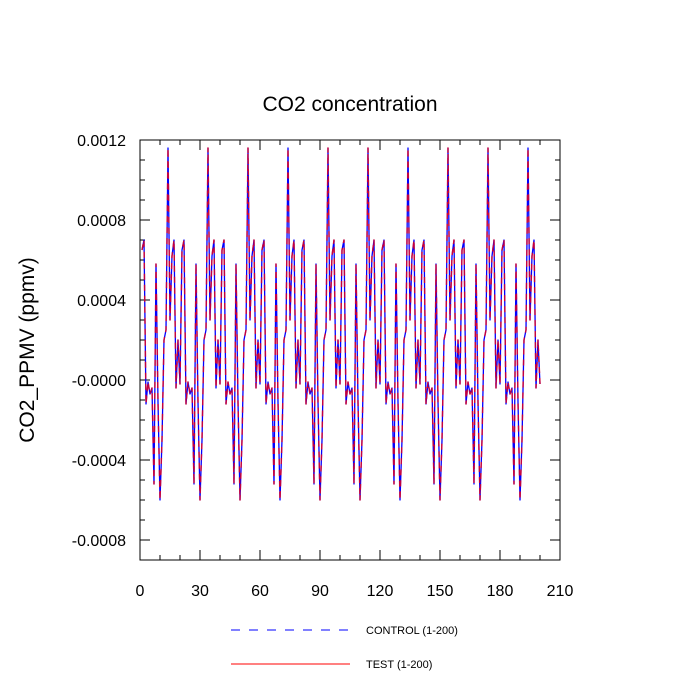 The width and height of the screenshot is (700, 700). What do you see at coordinates (260, 591) in the screenshot?
I see `x-tick-label: 60` at bounding box center [260, 591].